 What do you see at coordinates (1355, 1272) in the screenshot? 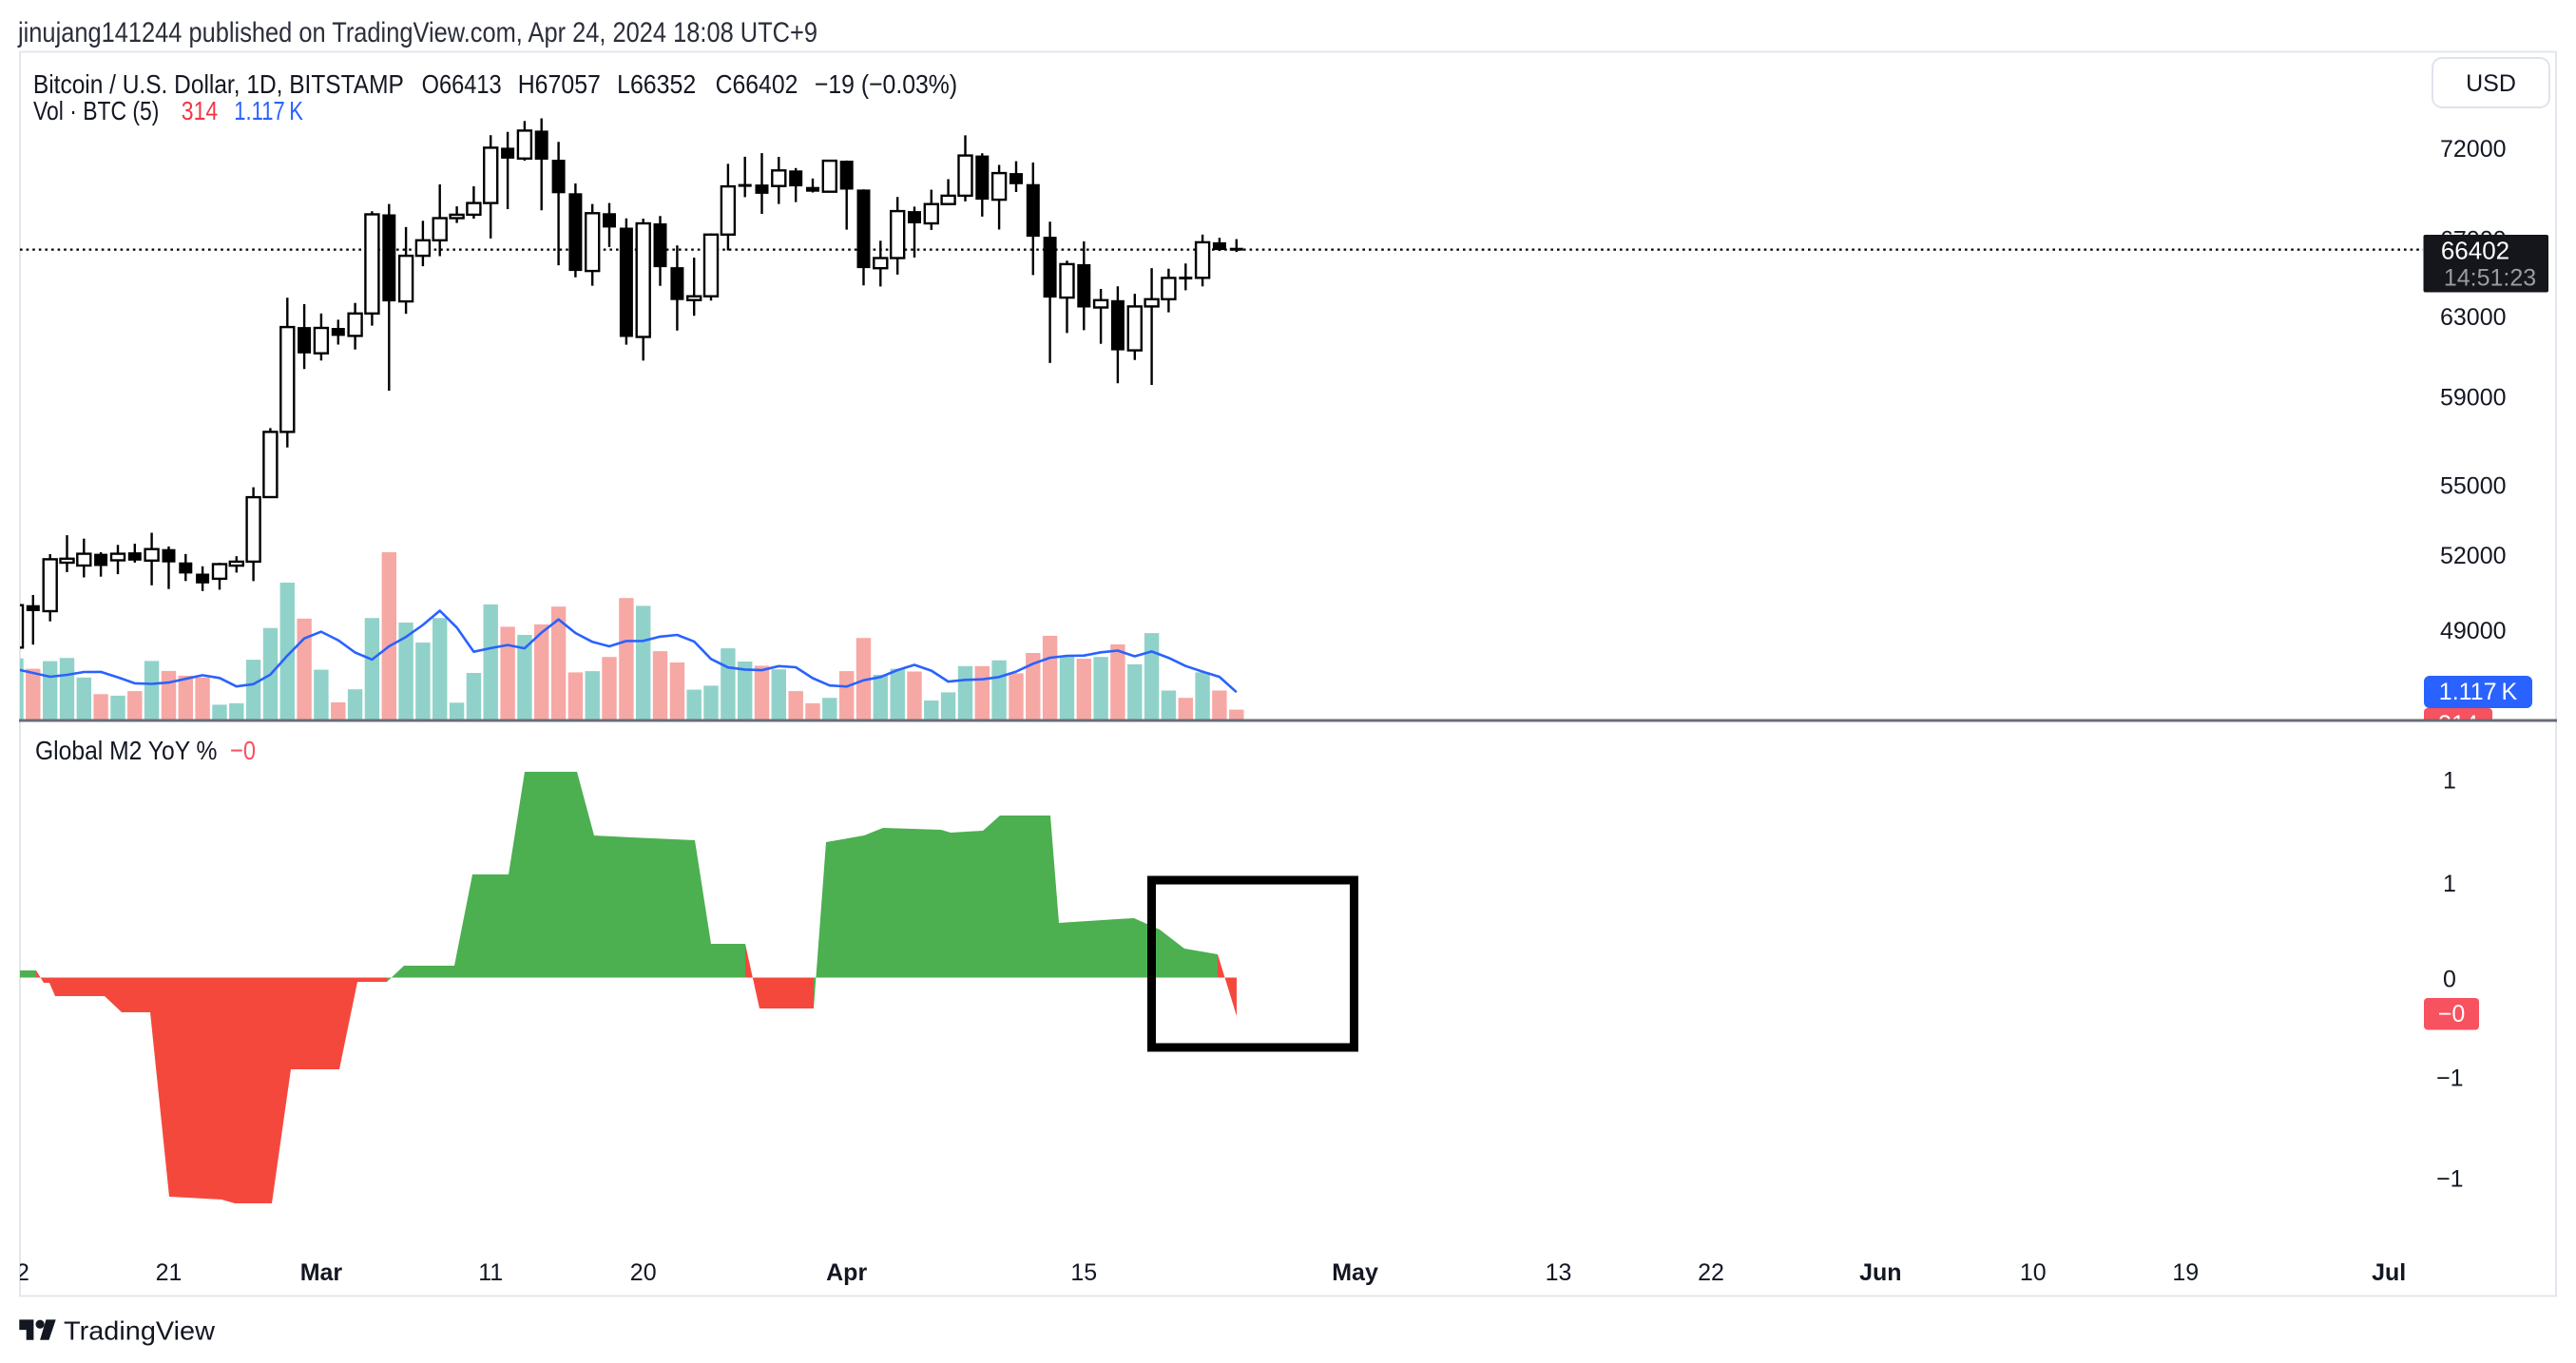
I see `svg-text: May` at bounding box center [1355, 1272].